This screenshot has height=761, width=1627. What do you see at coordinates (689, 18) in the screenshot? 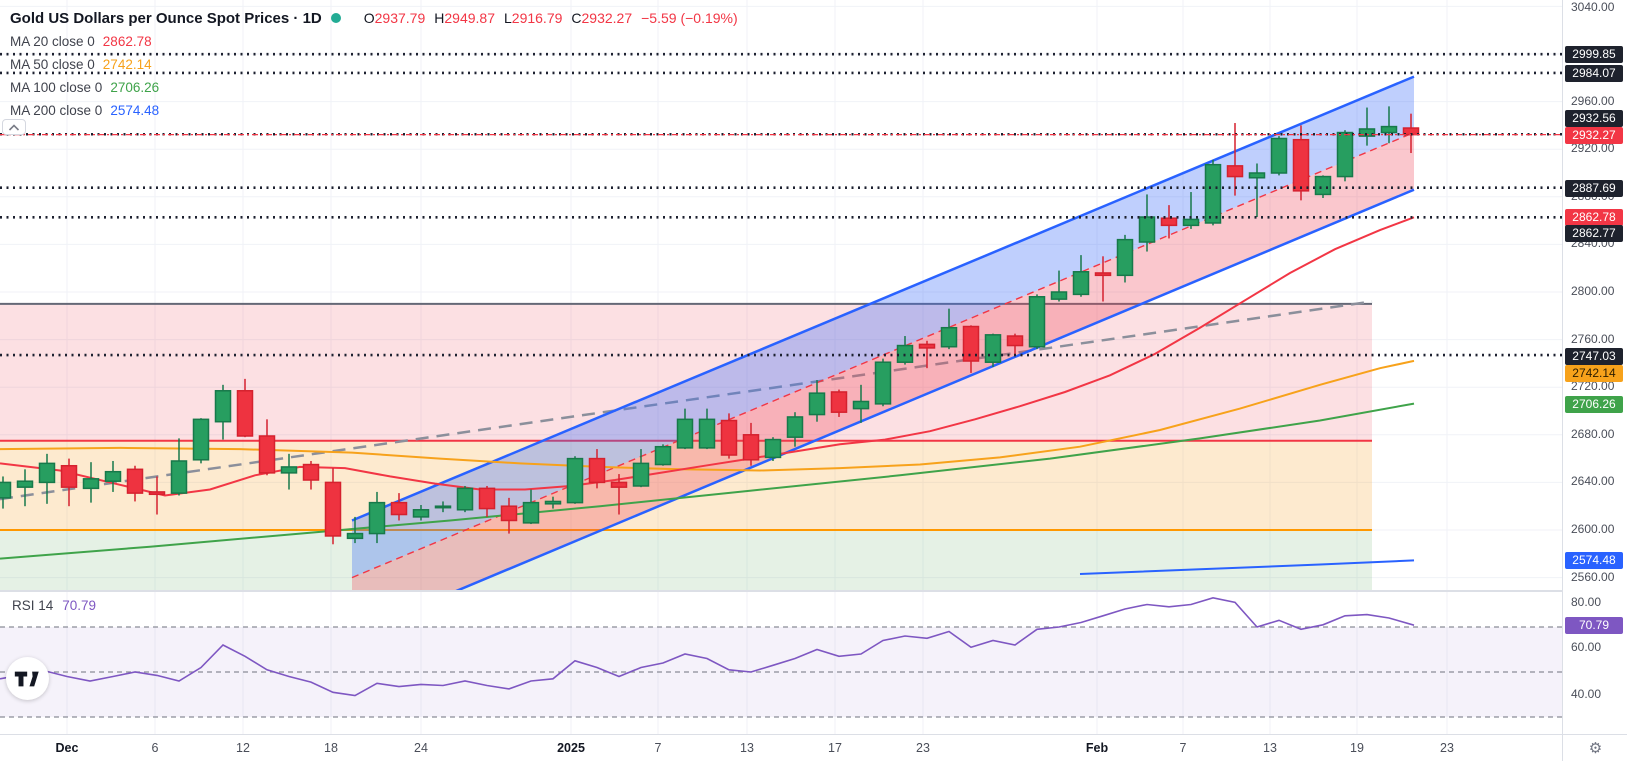
I see `change-value: −5.59 (−0.19%)` at bounding box center [689, 18].